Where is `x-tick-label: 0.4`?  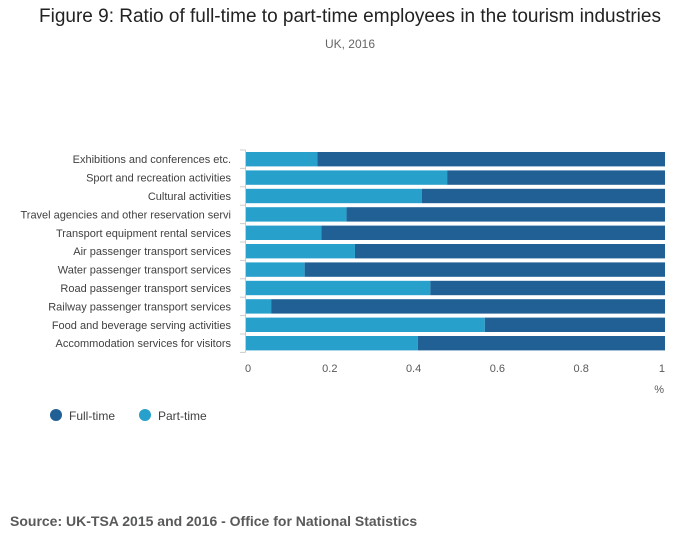
x-tick-label: 0.4 is located at coordinates (413, 369).